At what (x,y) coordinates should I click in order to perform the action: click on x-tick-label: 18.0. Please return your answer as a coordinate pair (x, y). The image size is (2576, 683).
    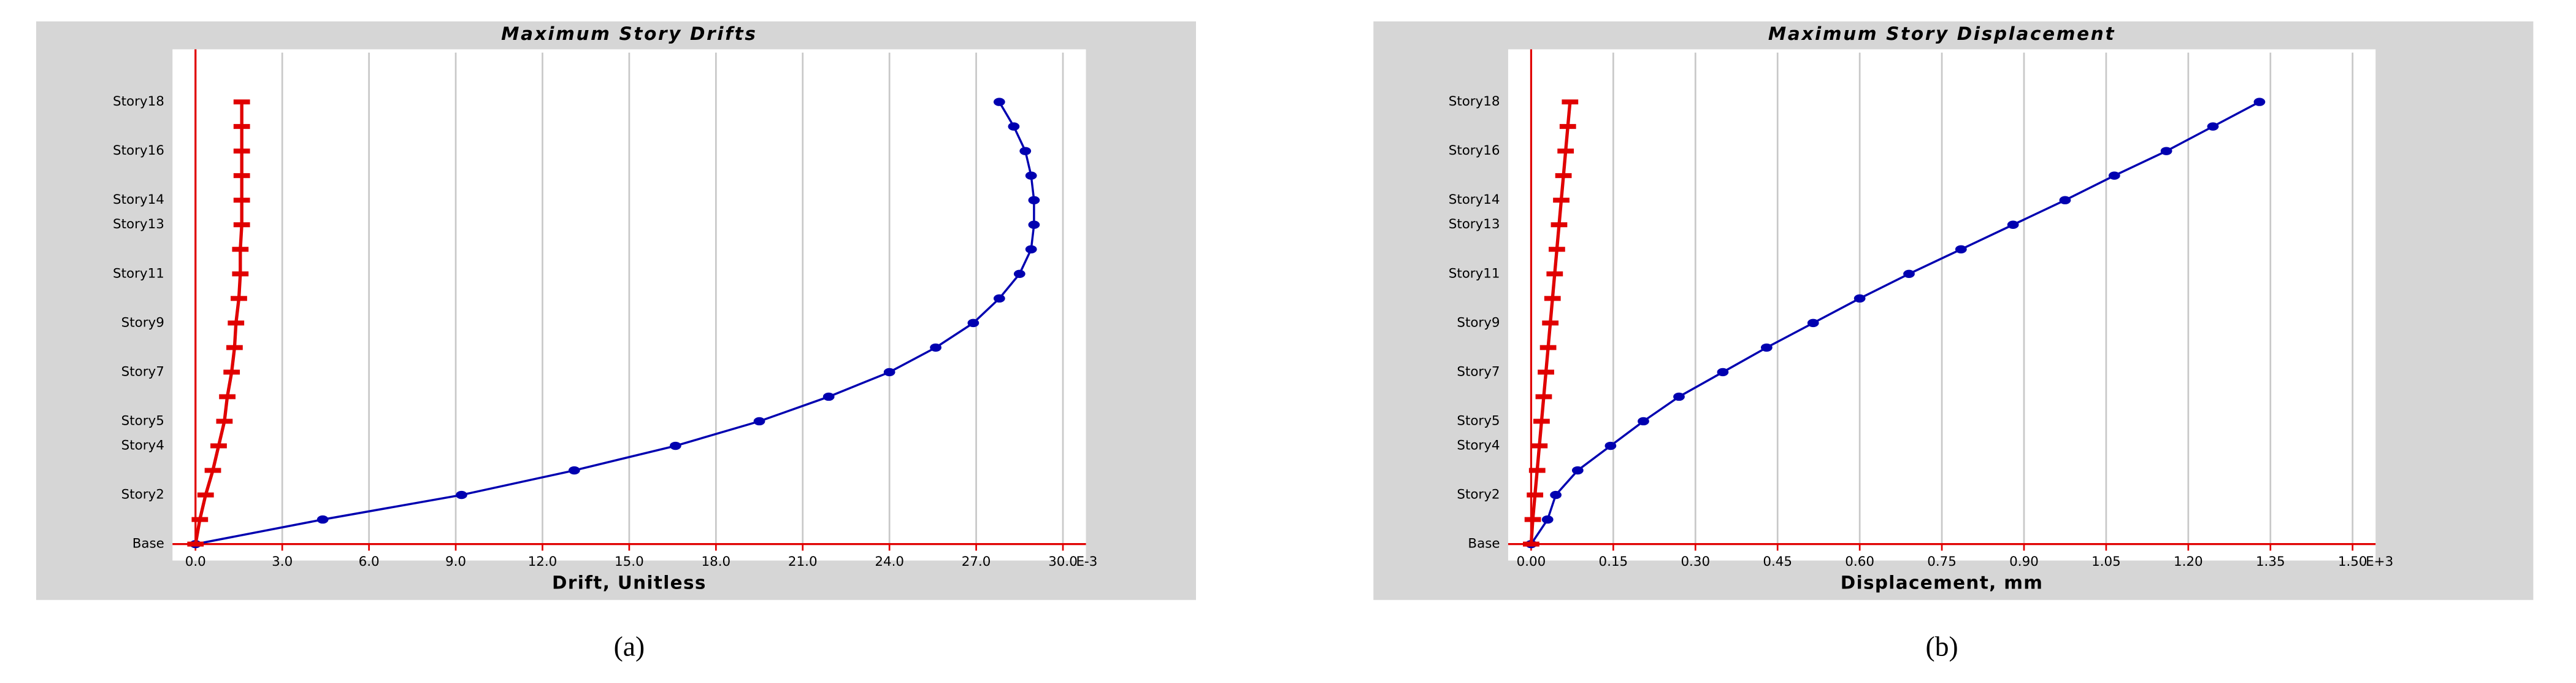
    Looking at the image, I should click on (715, 561).